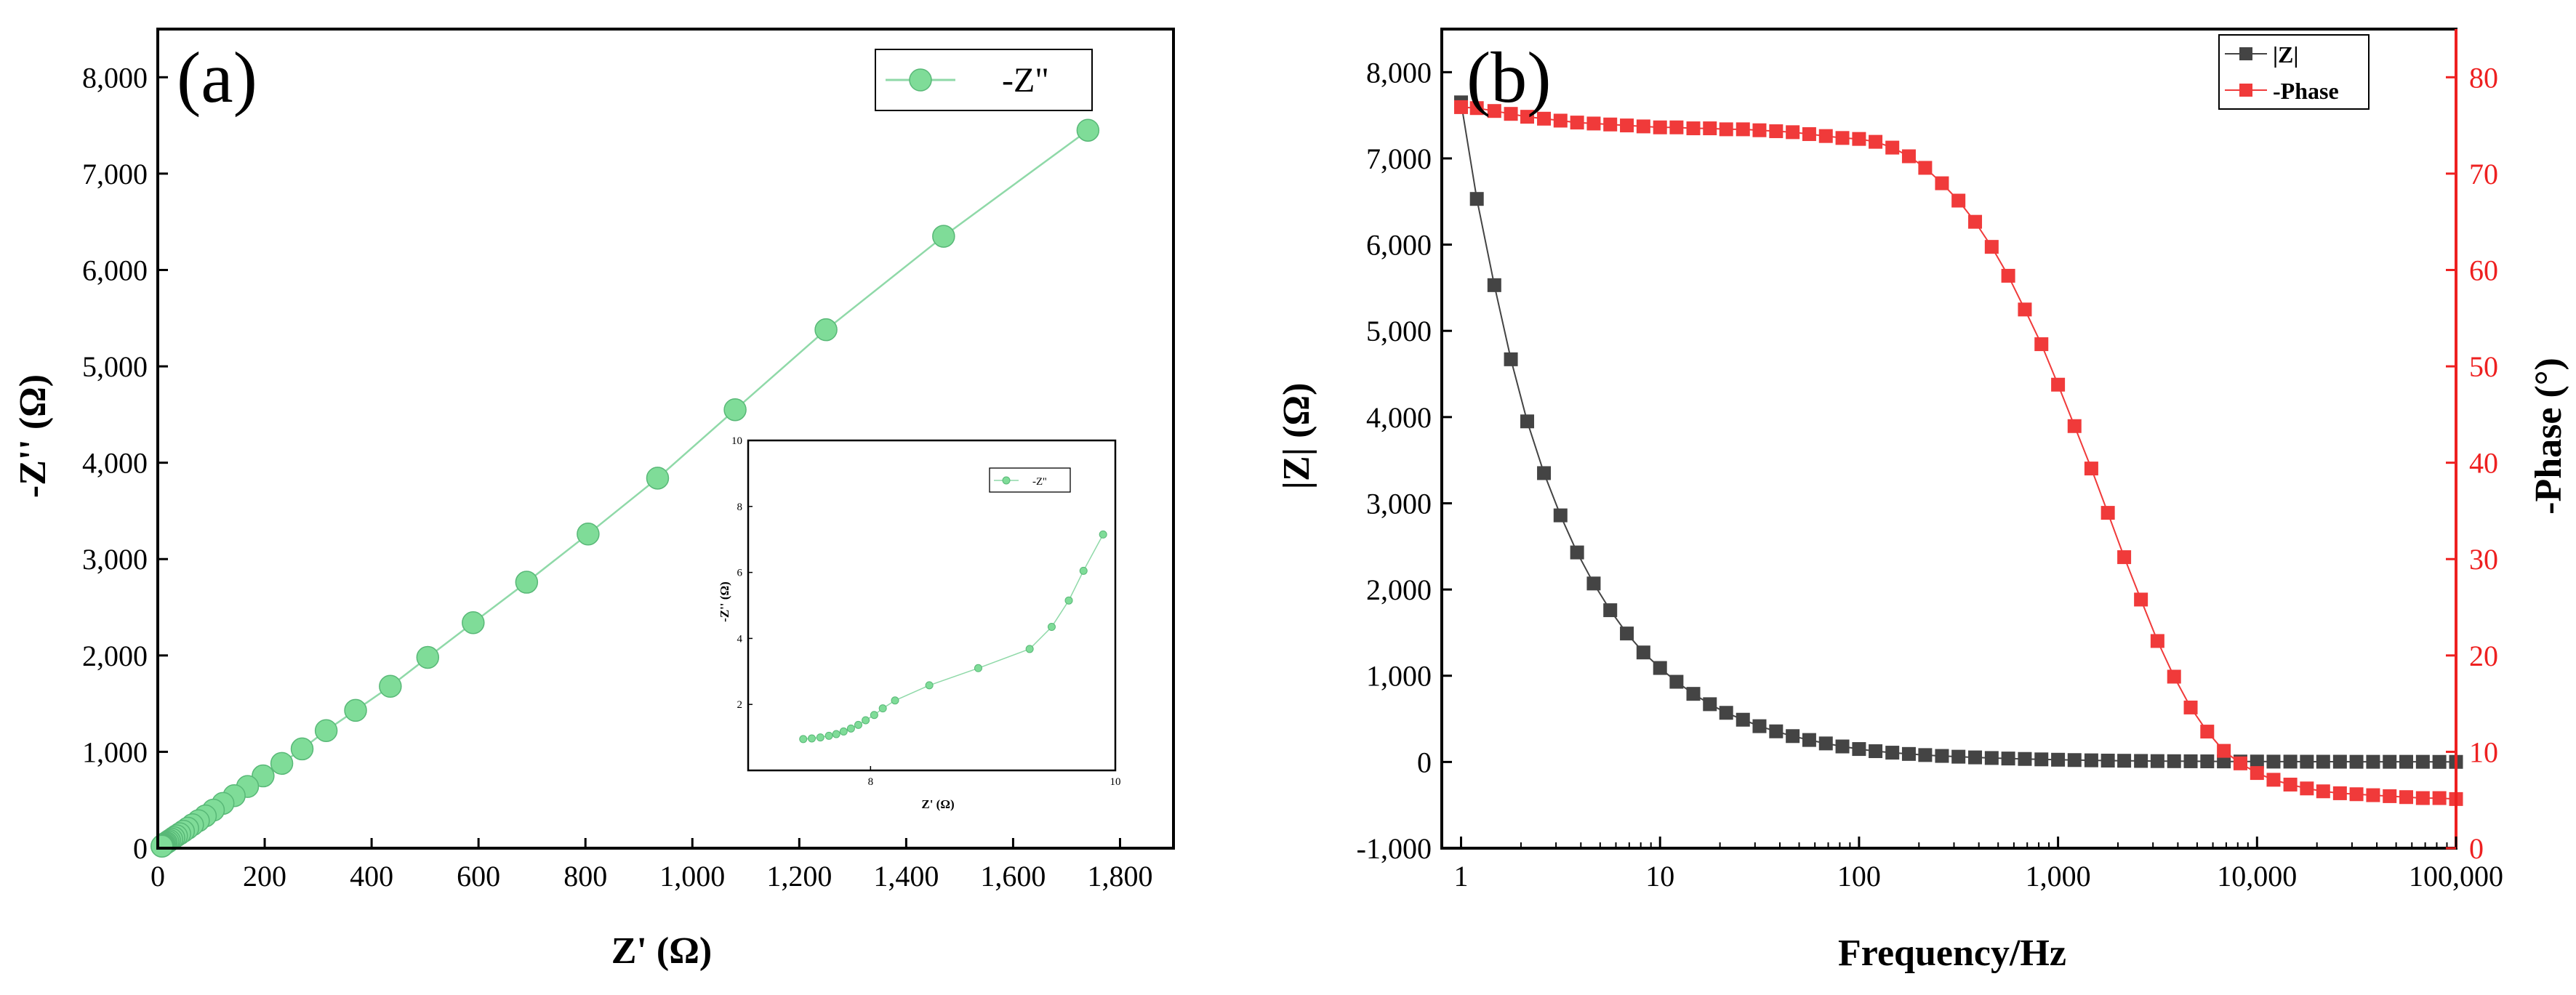 This screenshot has height=995, width=2576. Describe the element at coordinates (1399, 245) in the screenshot. I see `y-tick-label-b: 6,000` at that location.